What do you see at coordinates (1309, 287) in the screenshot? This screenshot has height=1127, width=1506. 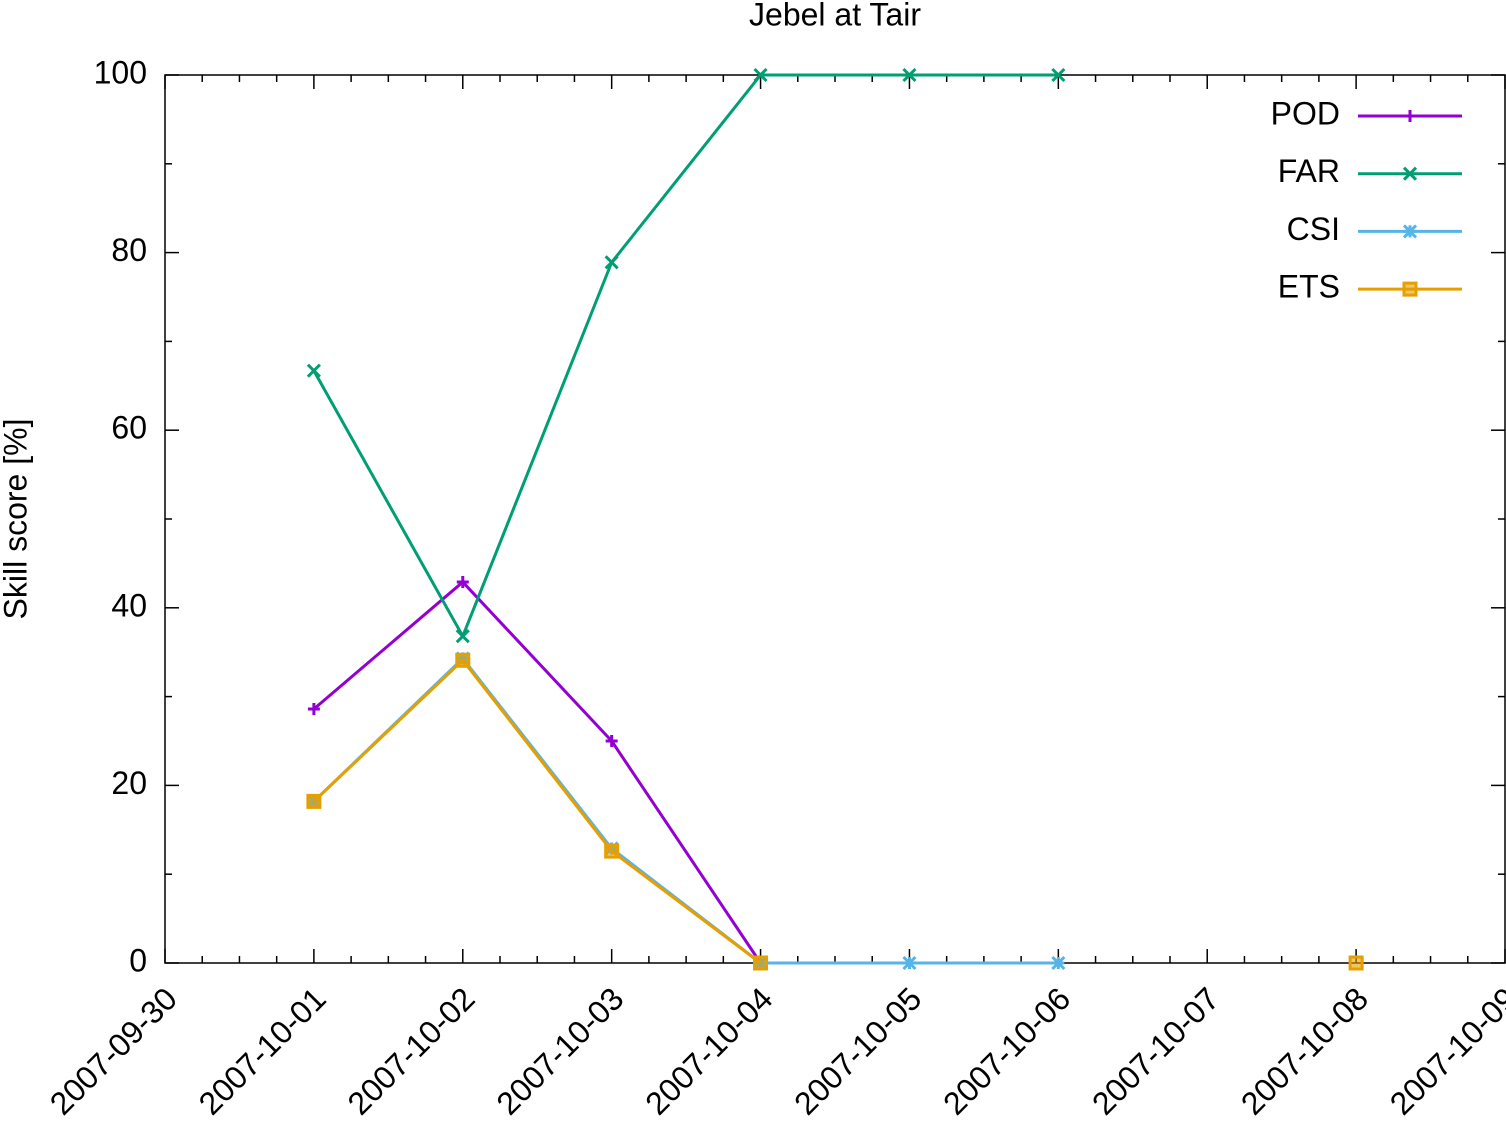 I see `legend-label: ETS` at bounding box center [1309, 287].